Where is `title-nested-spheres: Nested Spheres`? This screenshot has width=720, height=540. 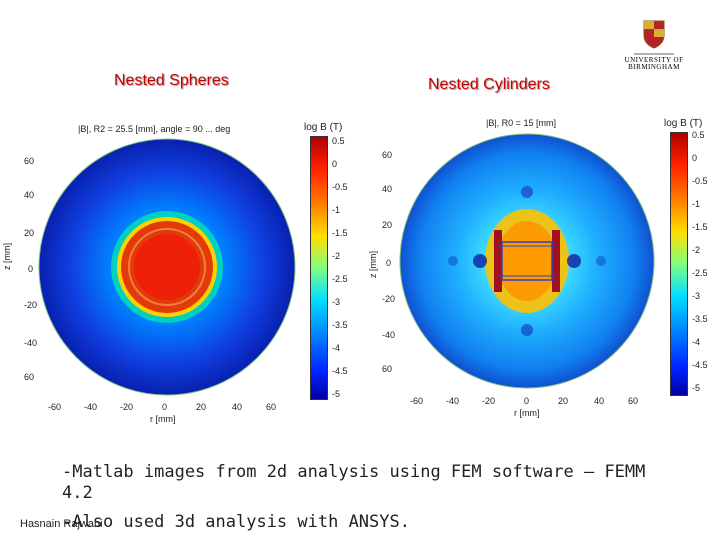 title-nested-spheres: Nested Spheres is located at coordinates (171, 80).